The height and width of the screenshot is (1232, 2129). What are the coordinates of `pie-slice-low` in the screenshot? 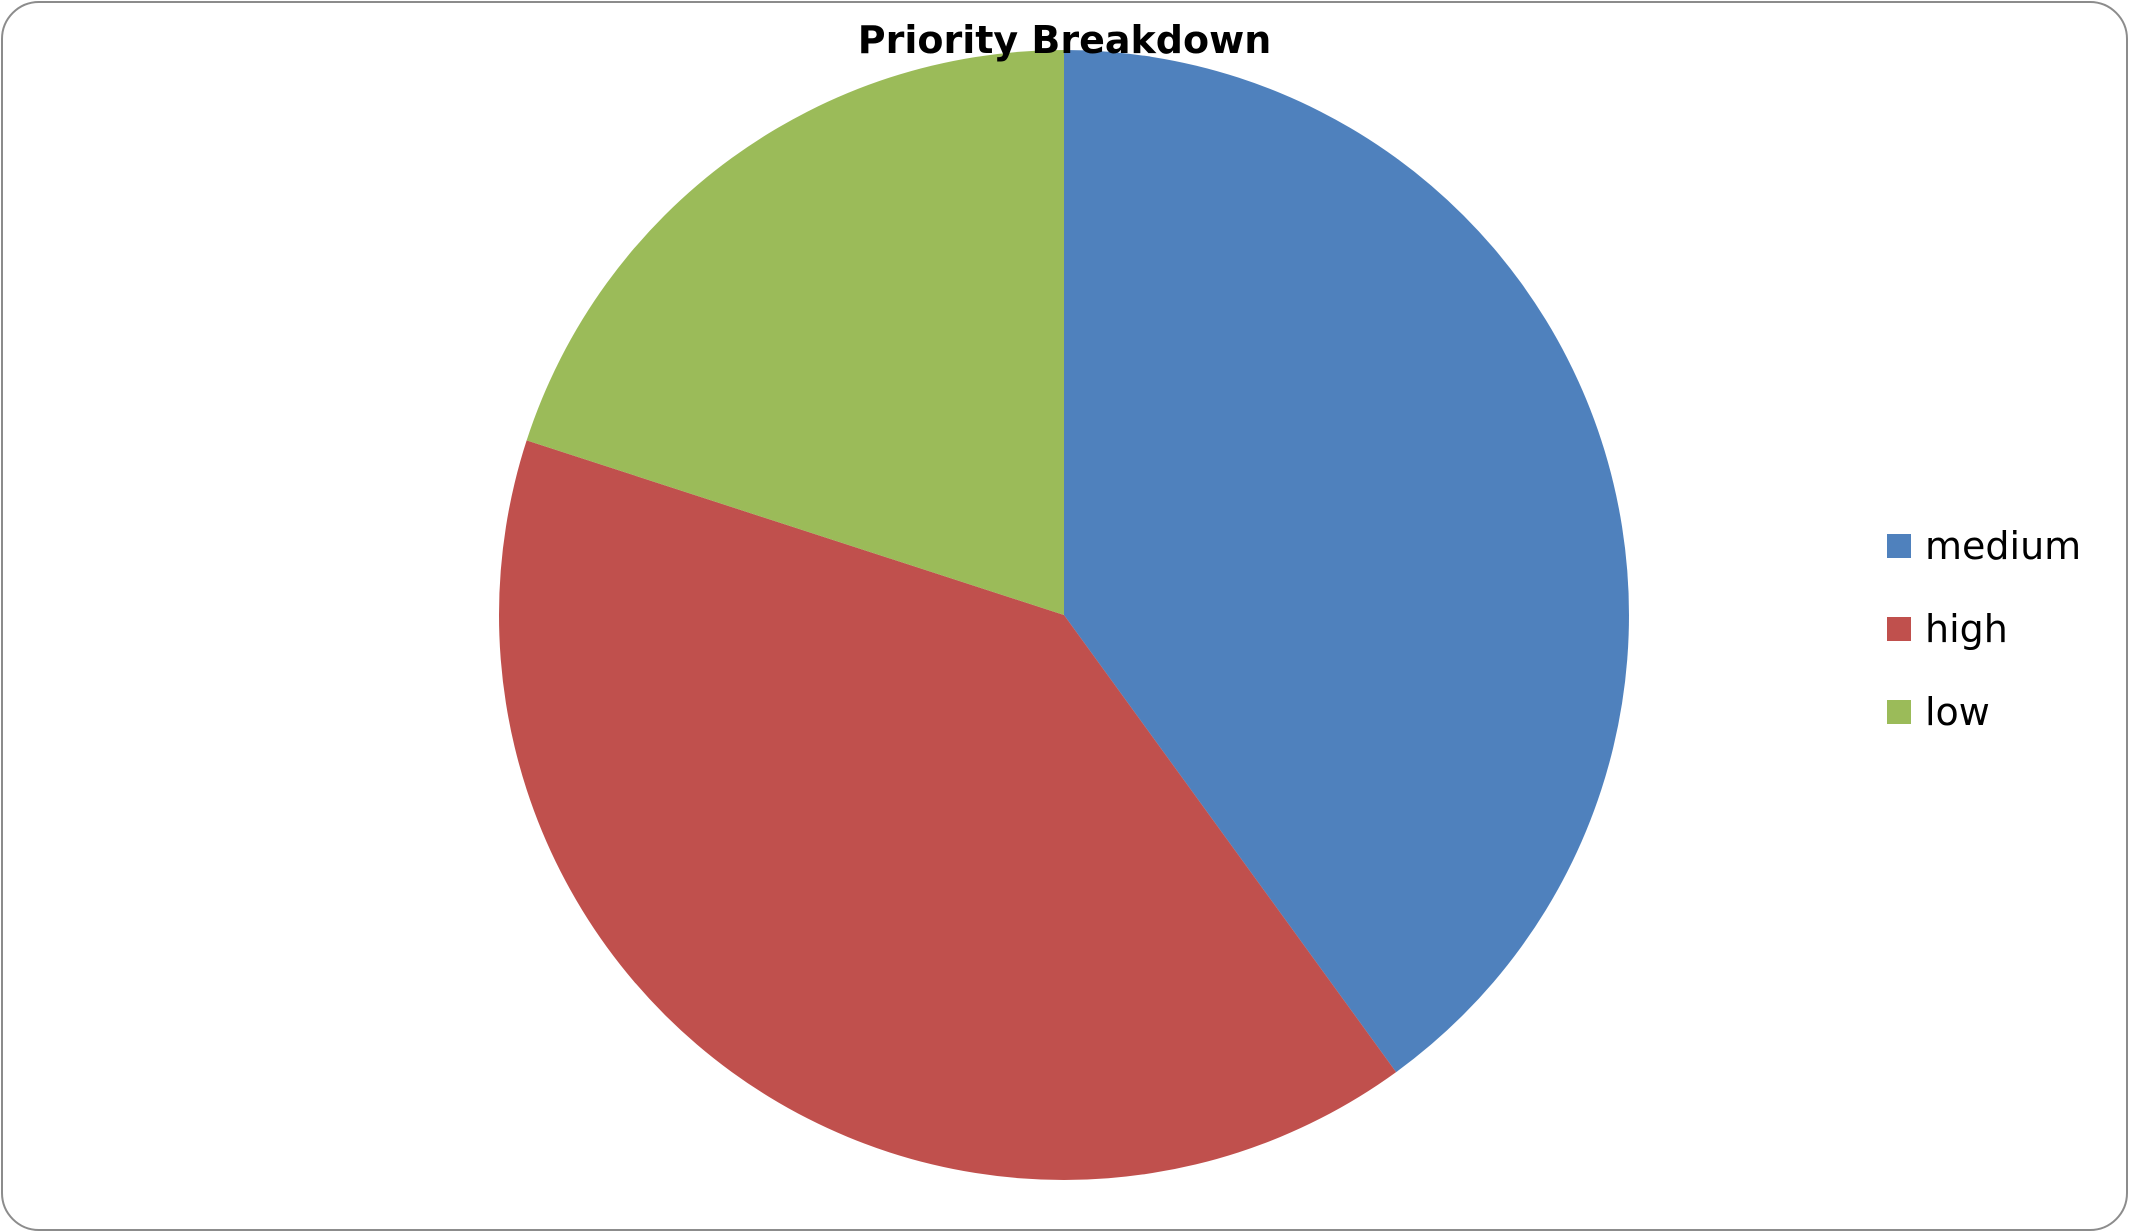 It's located at (795, 332).